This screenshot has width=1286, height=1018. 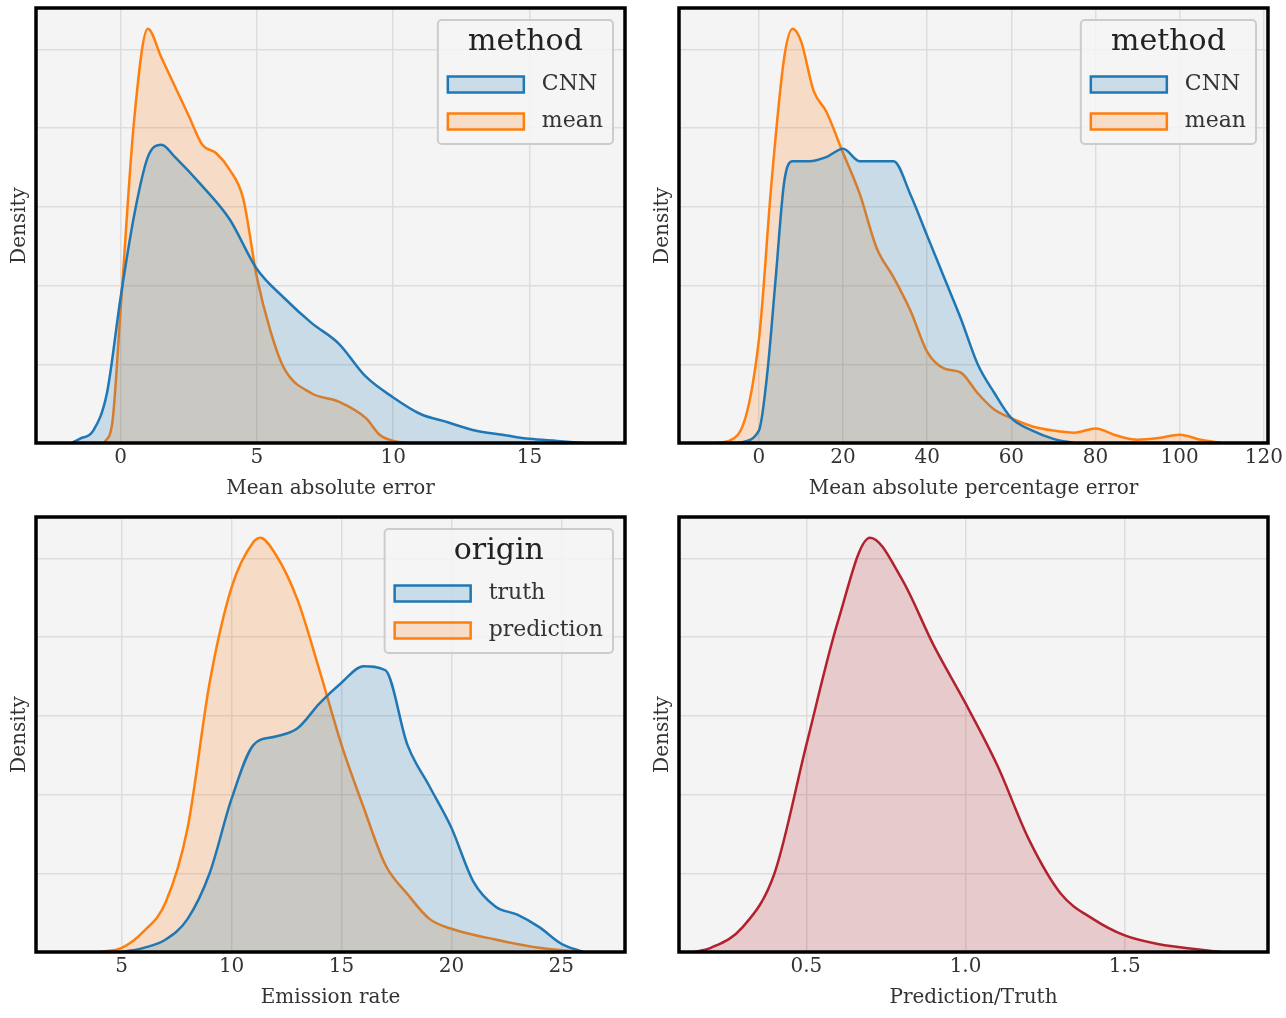 What do you see at coordinates (546, 629) in the screenshot?
I see `legend-label: prediction` at bounding box center [546, 629].